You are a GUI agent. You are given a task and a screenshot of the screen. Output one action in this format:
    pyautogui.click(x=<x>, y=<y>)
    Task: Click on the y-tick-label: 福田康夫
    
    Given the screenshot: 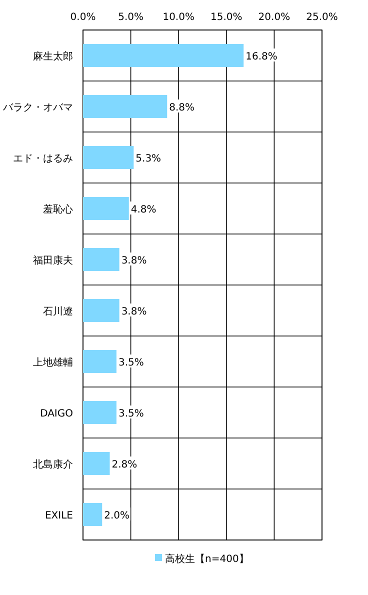 What is the action you would take?
    pyautogui.click(x=53, y=260)
    